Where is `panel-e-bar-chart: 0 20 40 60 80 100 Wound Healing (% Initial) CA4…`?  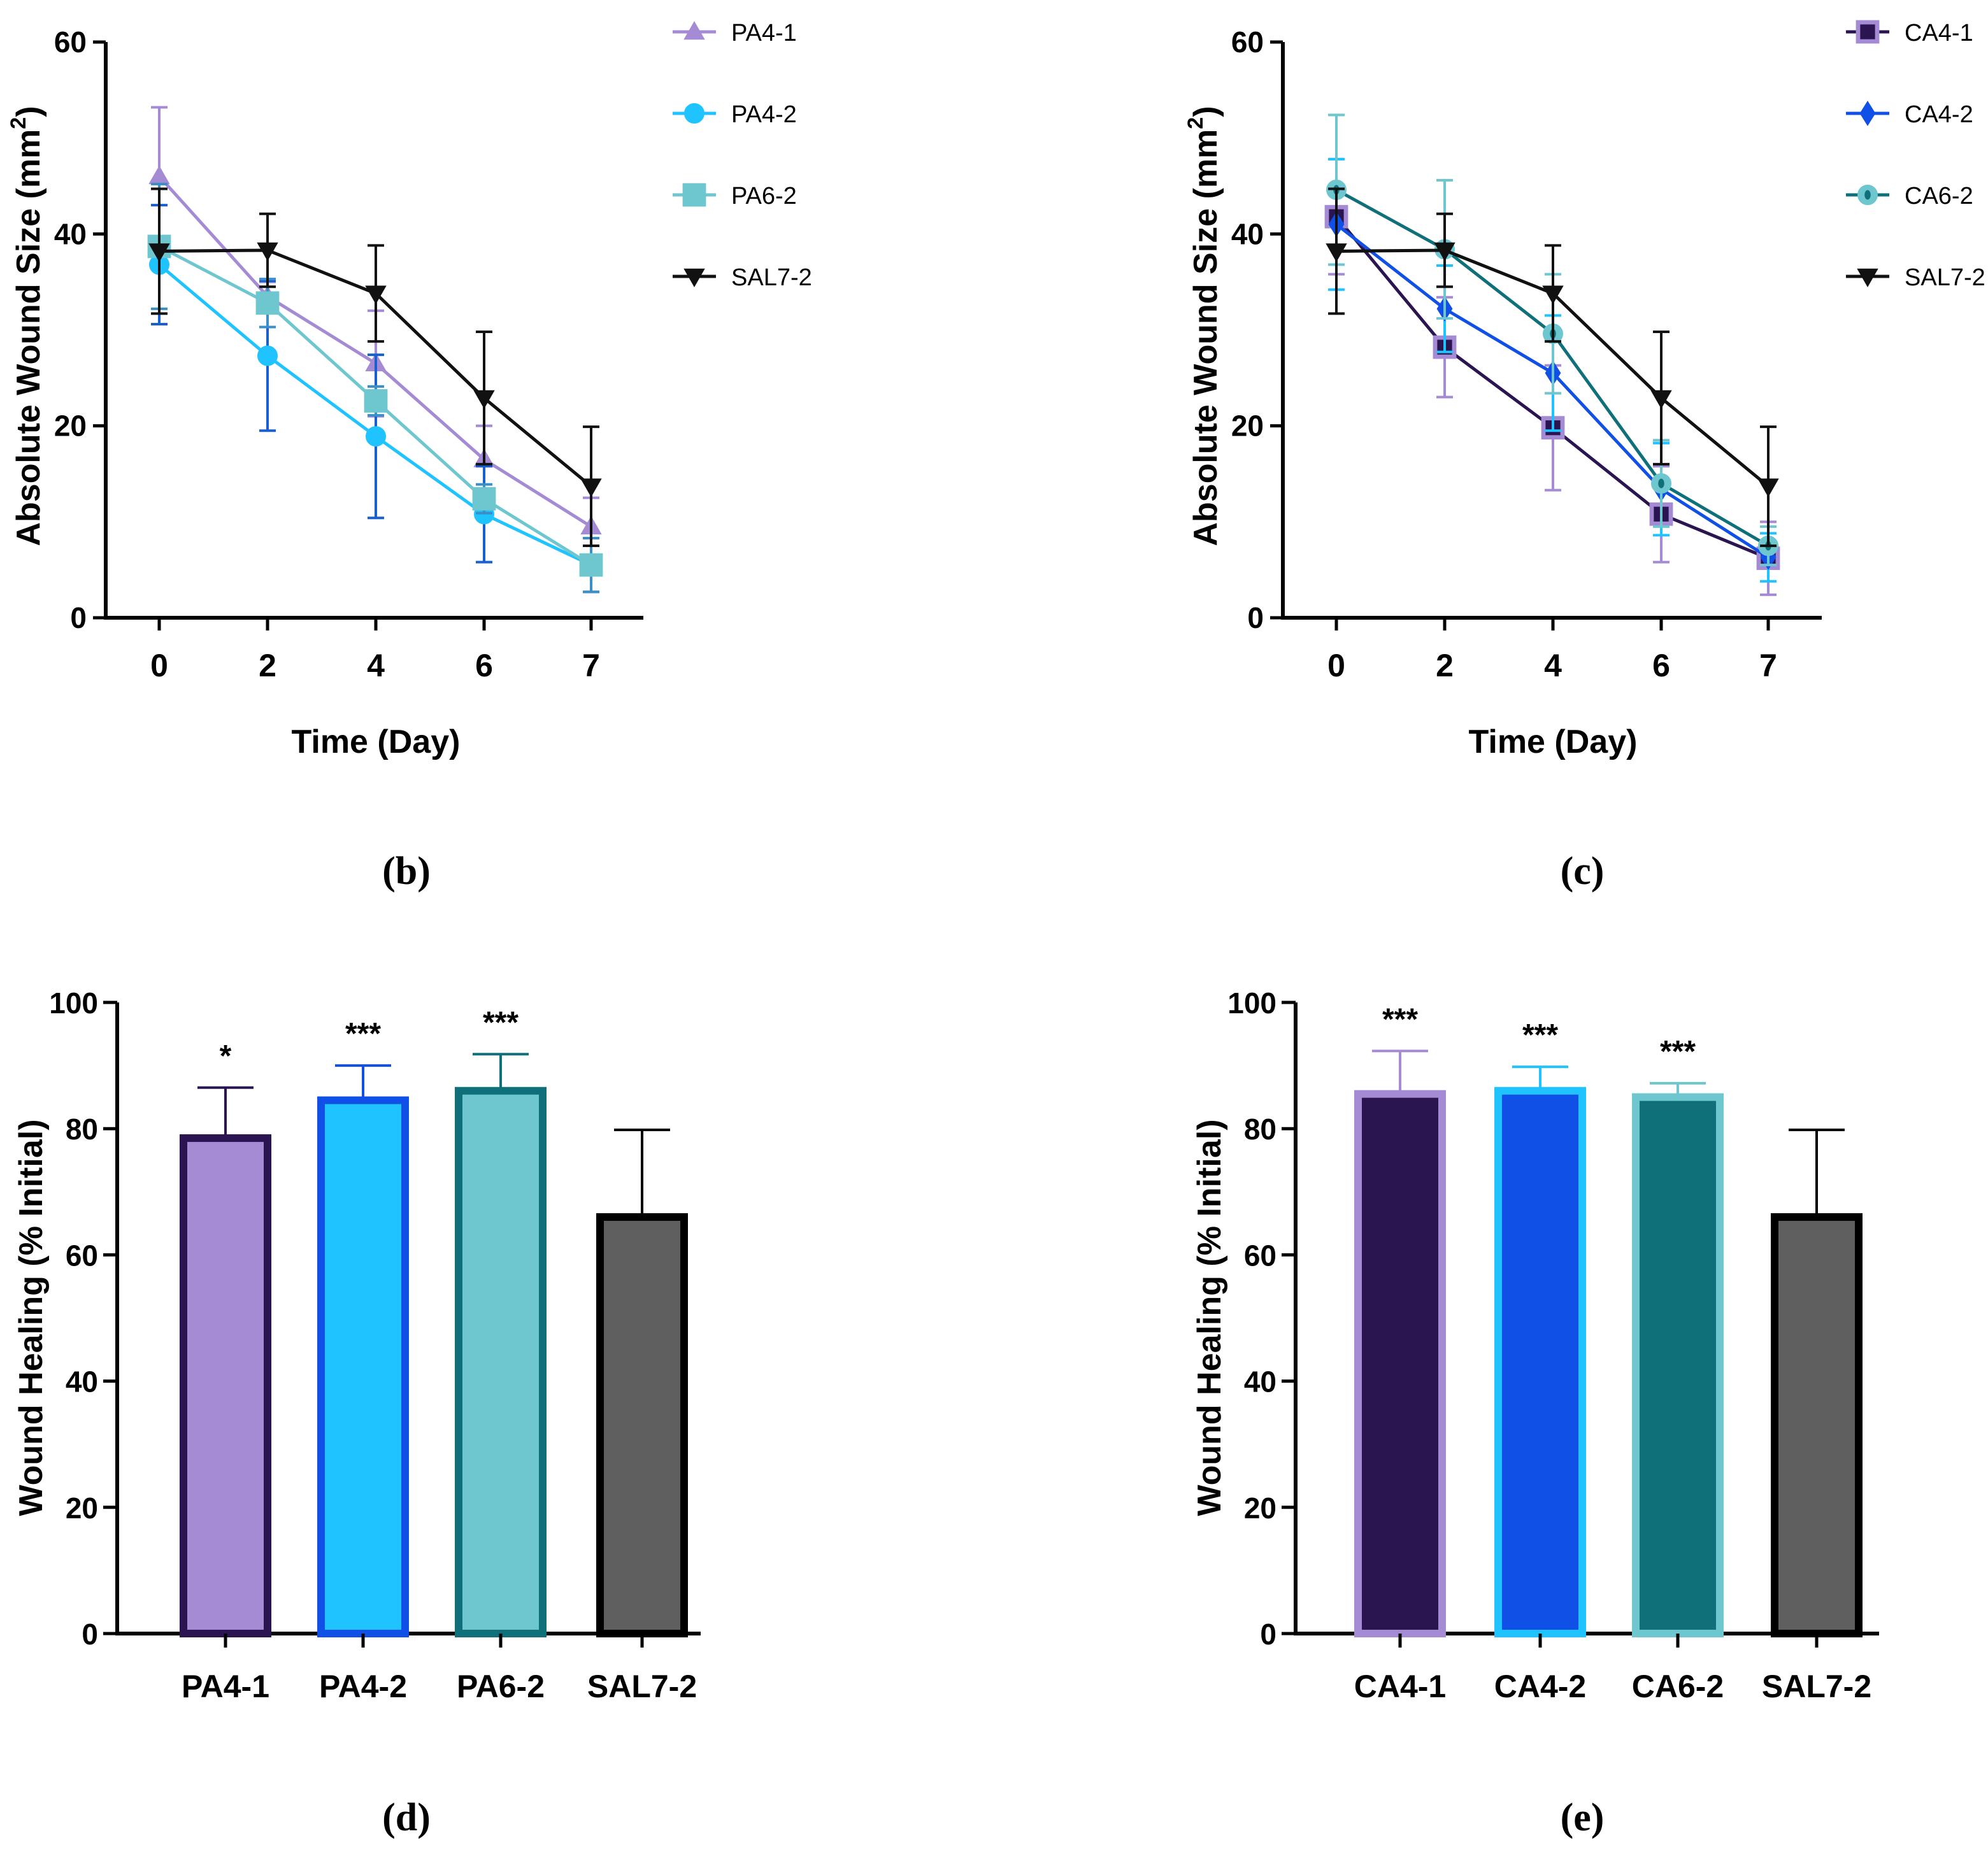
panel-e-bar-chart: 0 20 40 60 80 100 Wound Healing (% Initial) CA4… is located at coordinates (1535, 1345).